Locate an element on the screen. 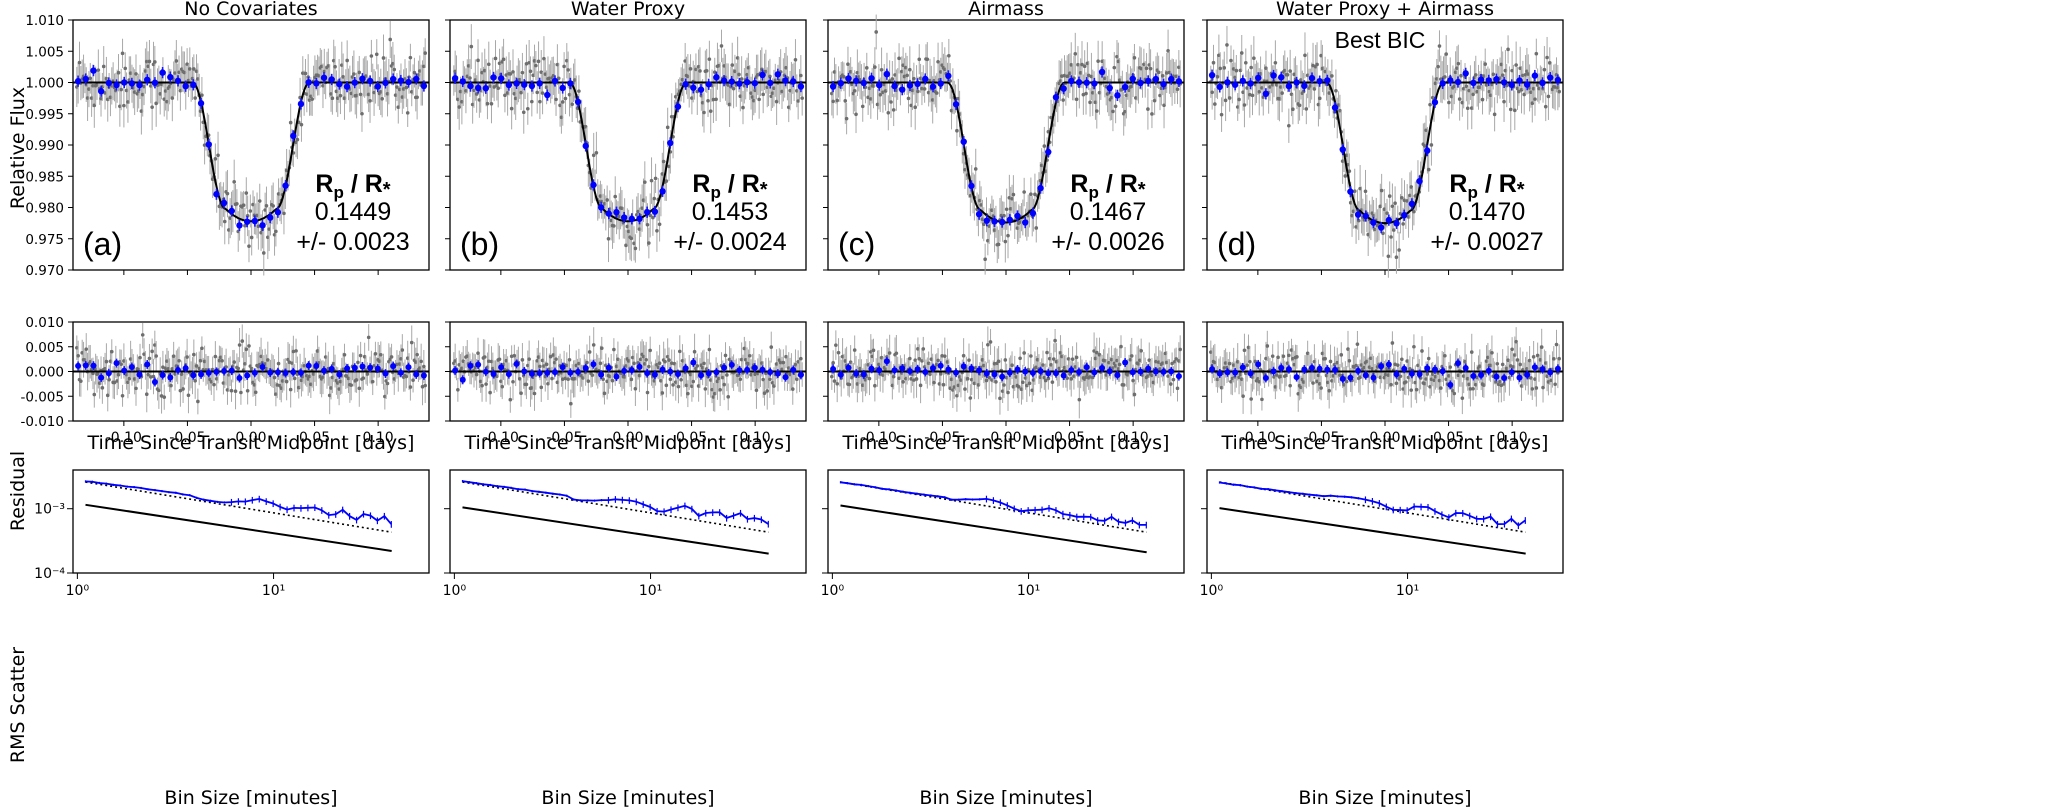 The width and height of the screenshot is (2066, 809). residual-xtick-label: -0.10 is located at coordinates (124, 438).